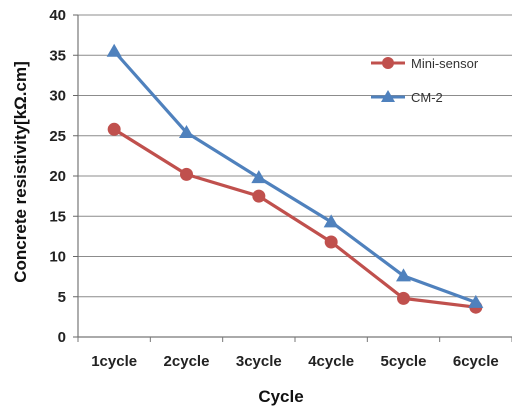 The width and height of the screenshot is (512, 408). I want to click on y-tick-label: 40, so click(57, 15).